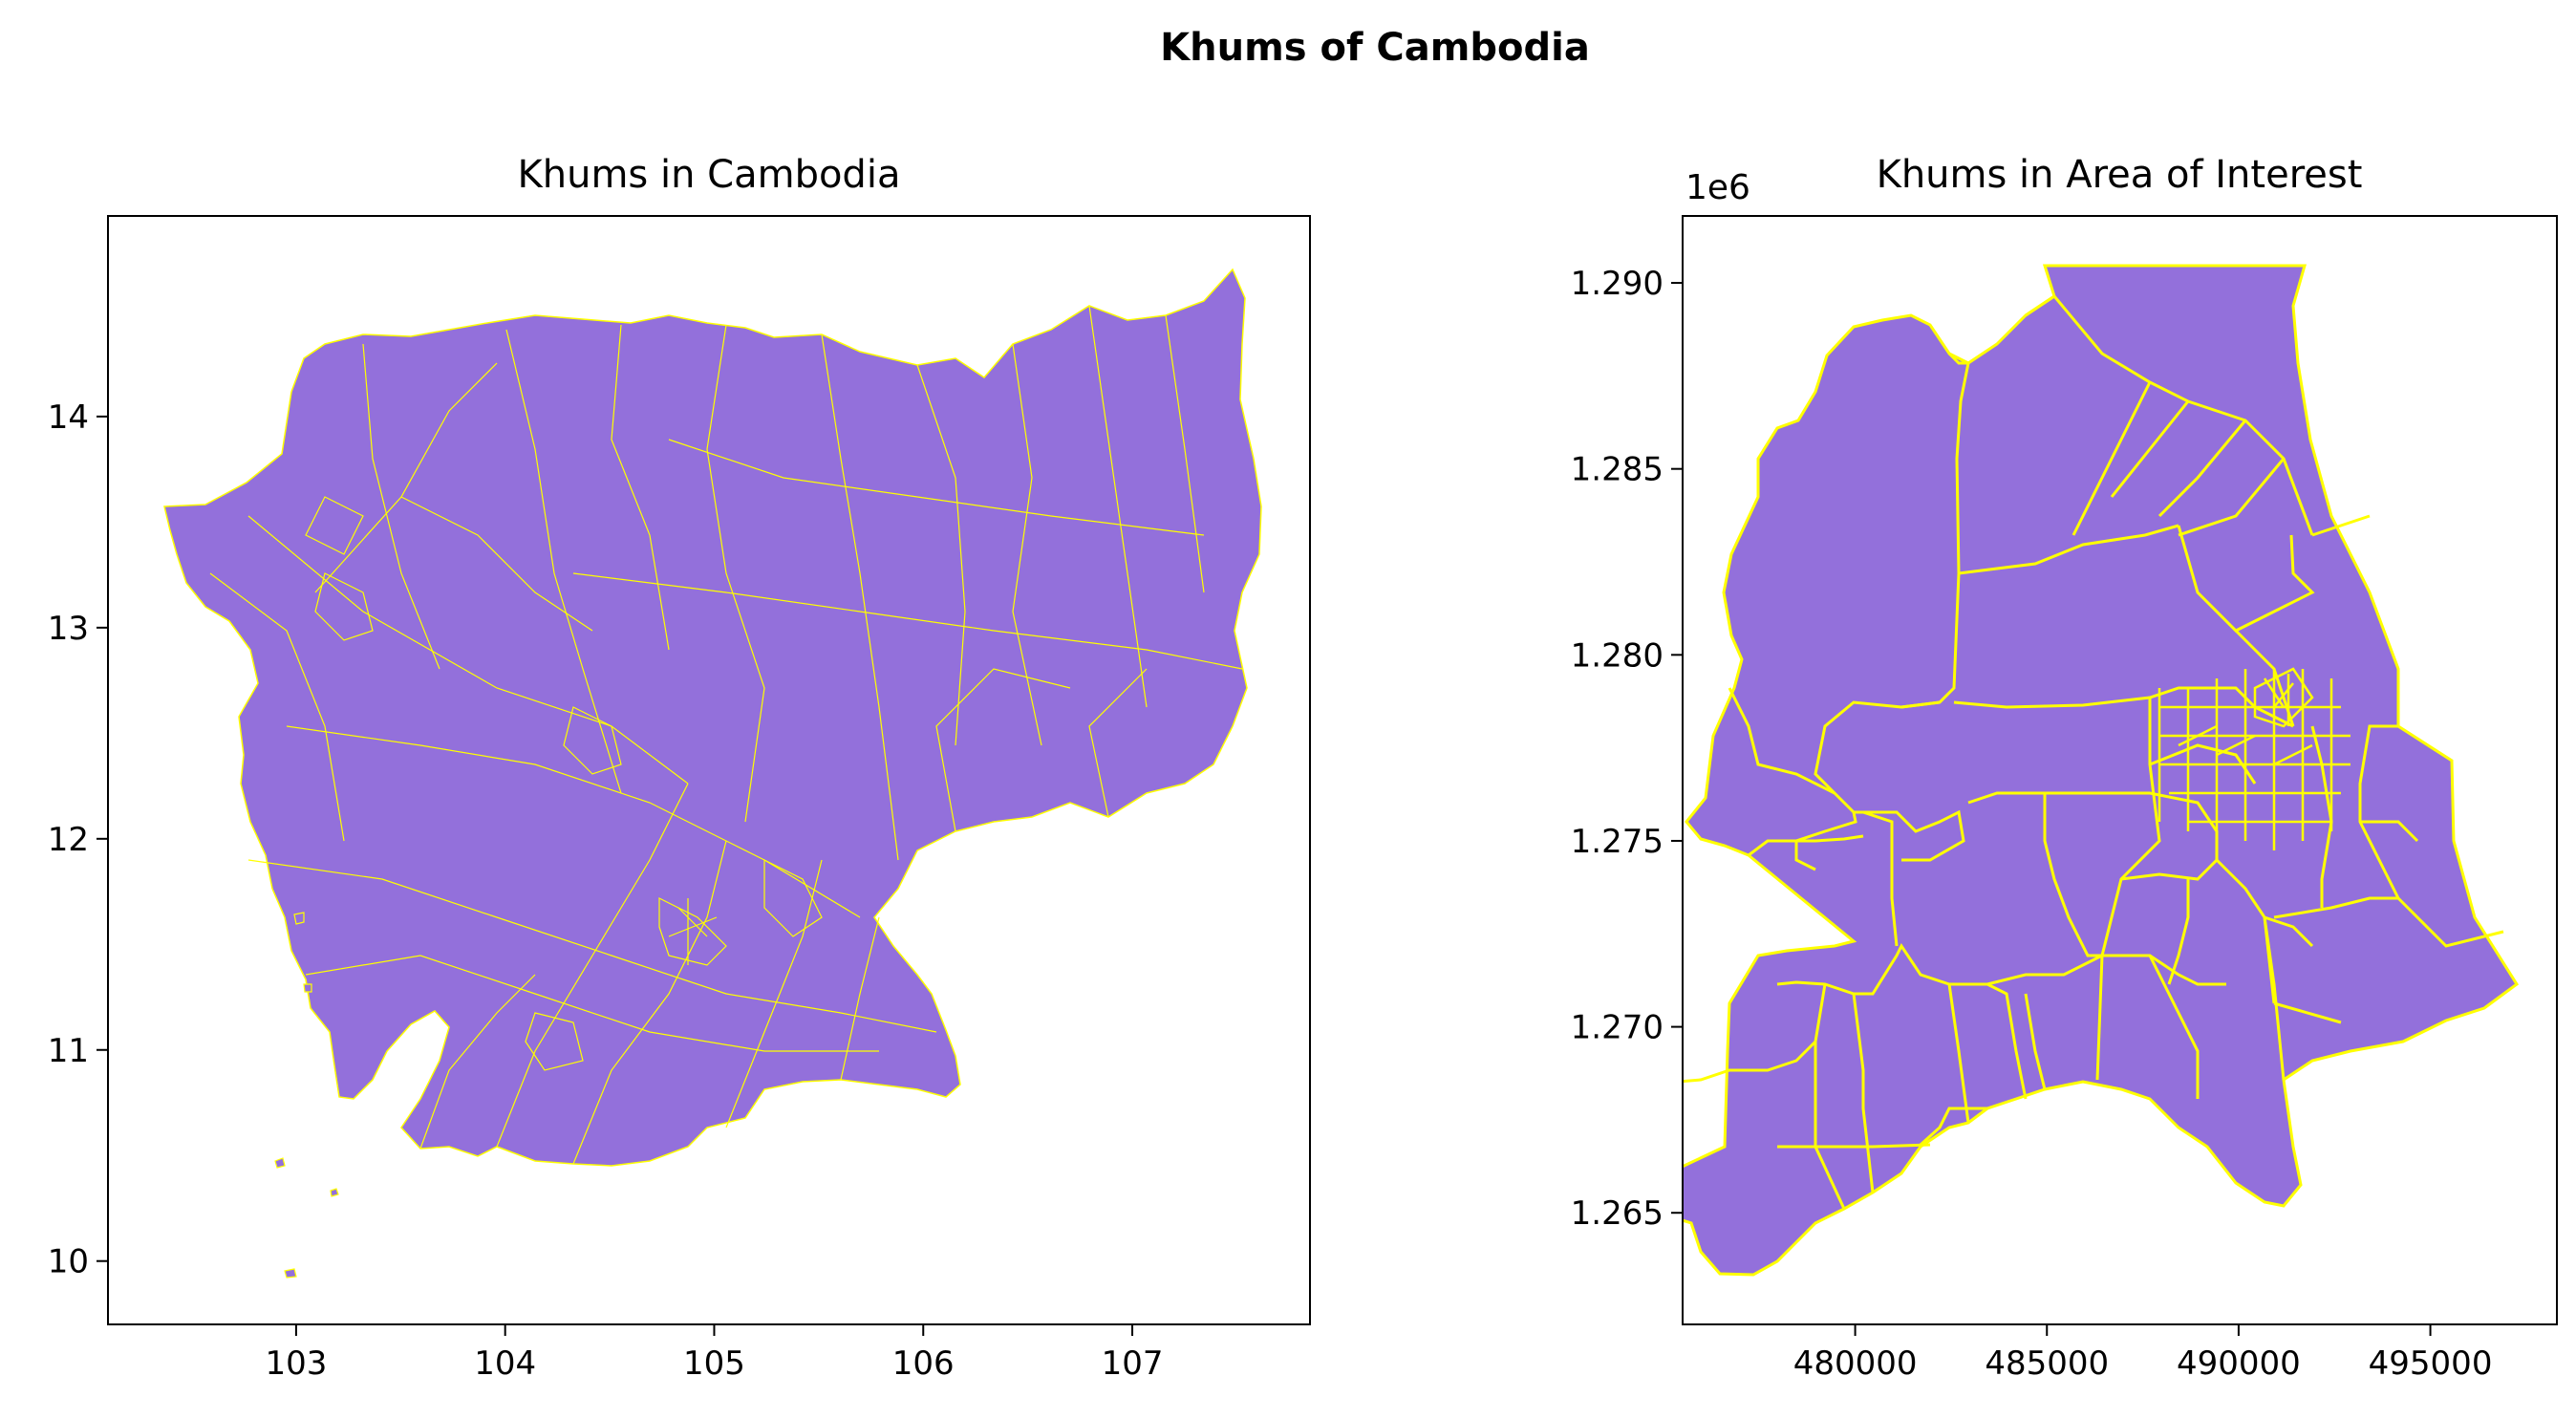 The width and height of the screenshot is (2576, 1419). I want to click on x-tick-label-cambodia: 104, so click(505, 1364).